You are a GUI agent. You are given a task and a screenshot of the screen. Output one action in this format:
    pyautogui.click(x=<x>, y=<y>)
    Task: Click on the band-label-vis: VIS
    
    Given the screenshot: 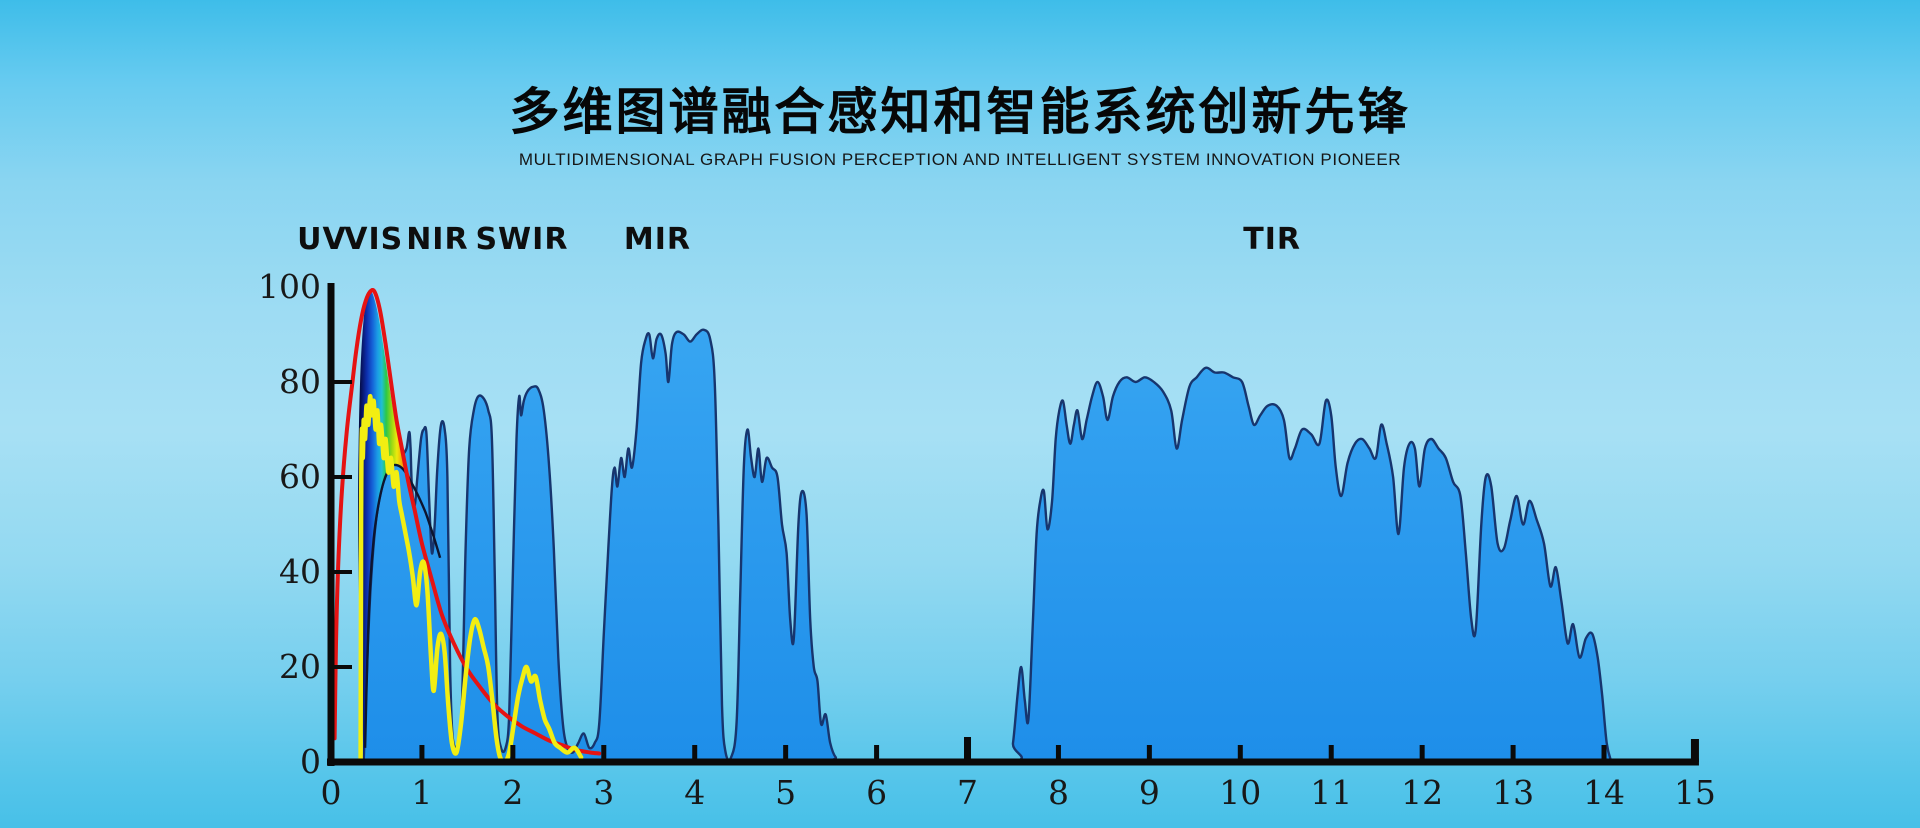 What is the action you would take?
    pyautogui.click(x=374, y=239)
    